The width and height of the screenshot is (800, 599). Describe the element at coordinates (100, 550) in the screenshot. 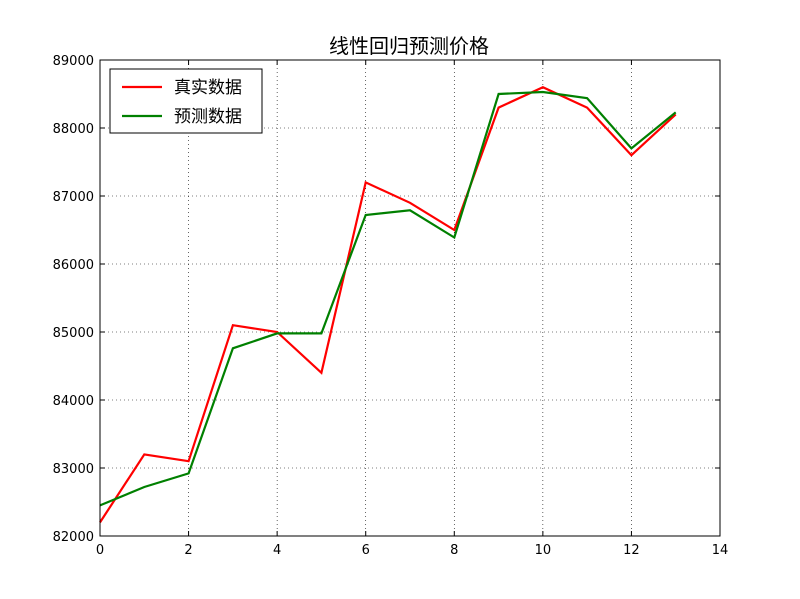

I see `x-tick-label: 0` at that location.